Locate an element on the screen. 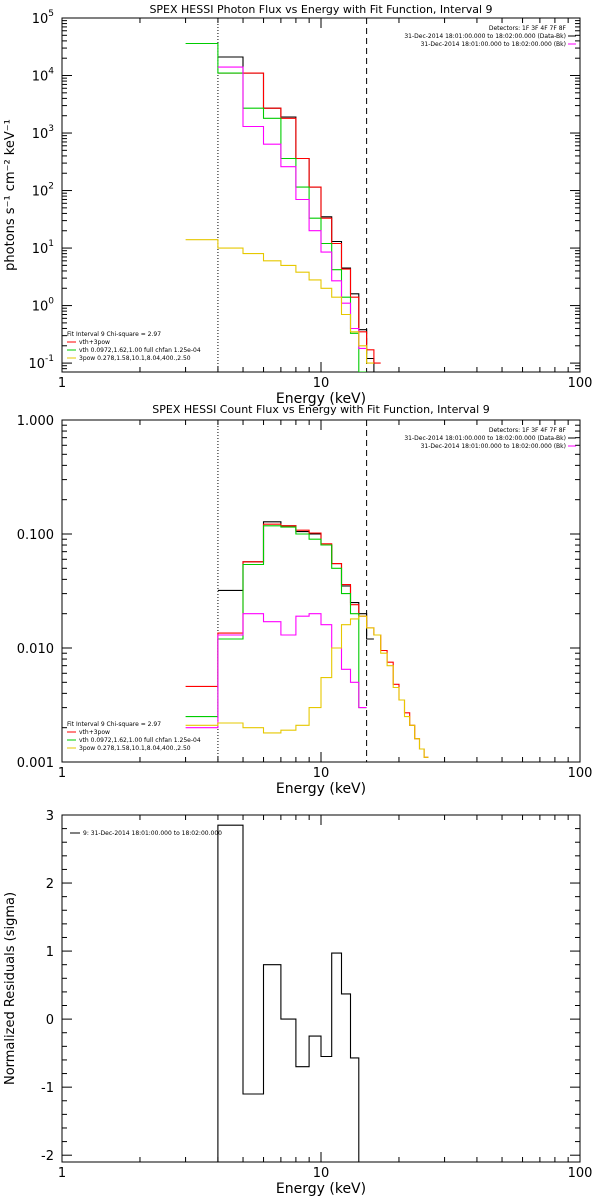 This screenshot has height=1204, width=600. y-tick-label: 1.000 is located at coordinates (35, 421).